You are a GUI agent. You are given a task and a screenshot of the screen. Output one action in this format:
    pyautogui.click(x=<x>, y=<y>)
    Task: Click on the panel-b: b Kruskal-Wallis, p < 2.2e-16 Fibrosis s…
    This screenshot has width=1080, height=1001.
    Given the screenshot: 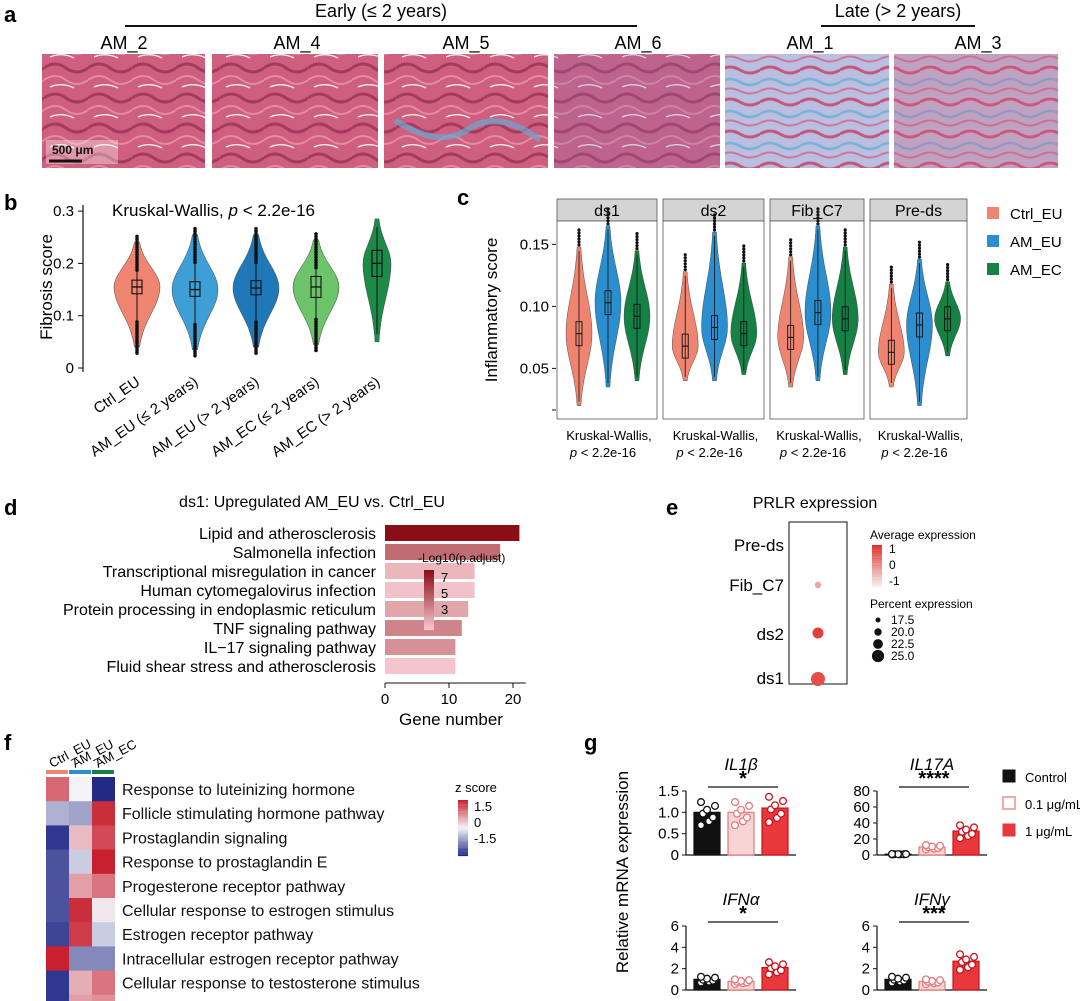 What is the action you would take?
    pyautogui.click(x=198, y=325)
    